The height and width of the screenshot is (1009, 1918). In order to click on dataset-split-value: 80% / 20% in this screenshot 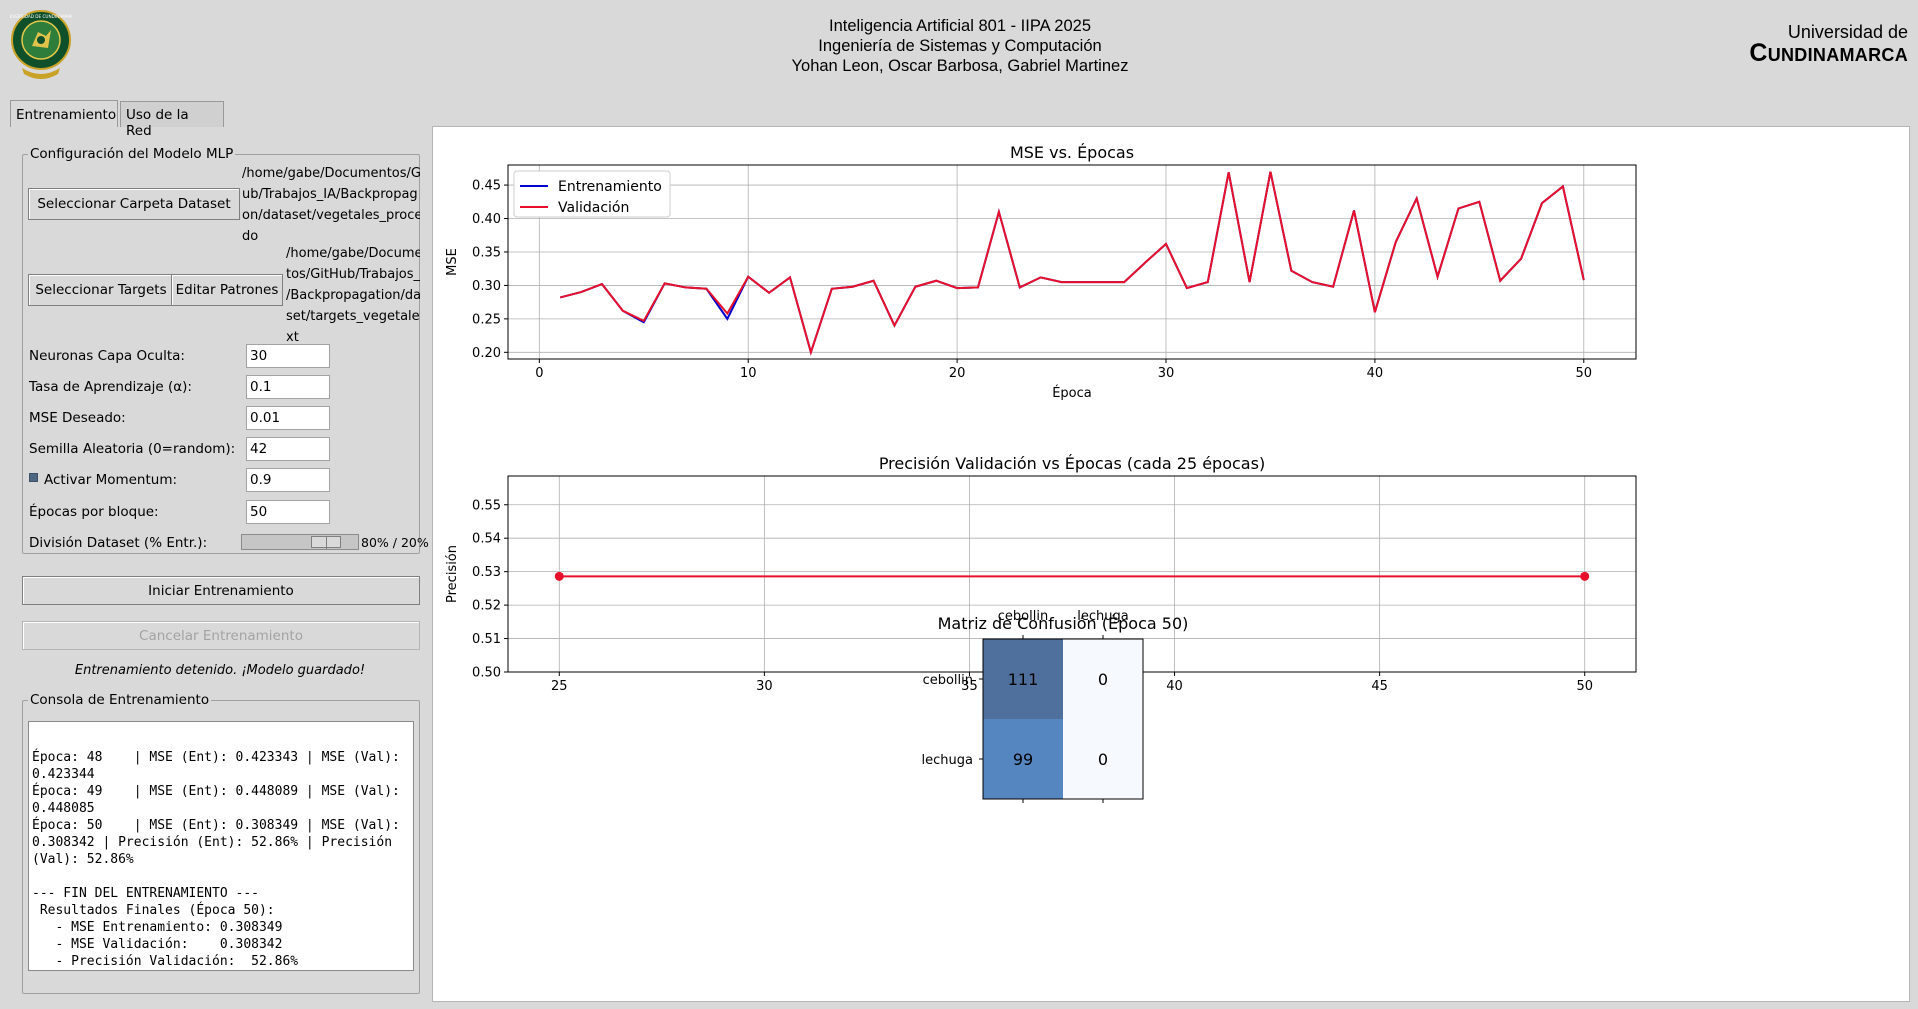, I will do `click(395, 542)`.